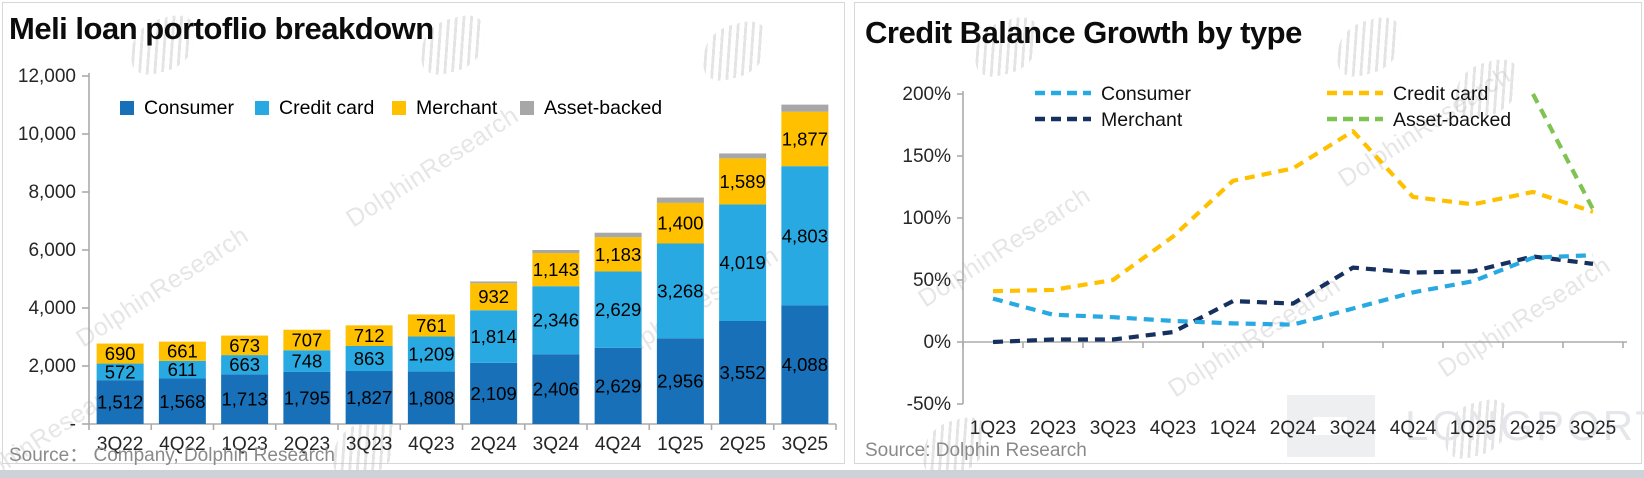 The width and height of the screenshot is (1644, 478). I want to click on y-tick-label: 4,000, so click(52, 308).